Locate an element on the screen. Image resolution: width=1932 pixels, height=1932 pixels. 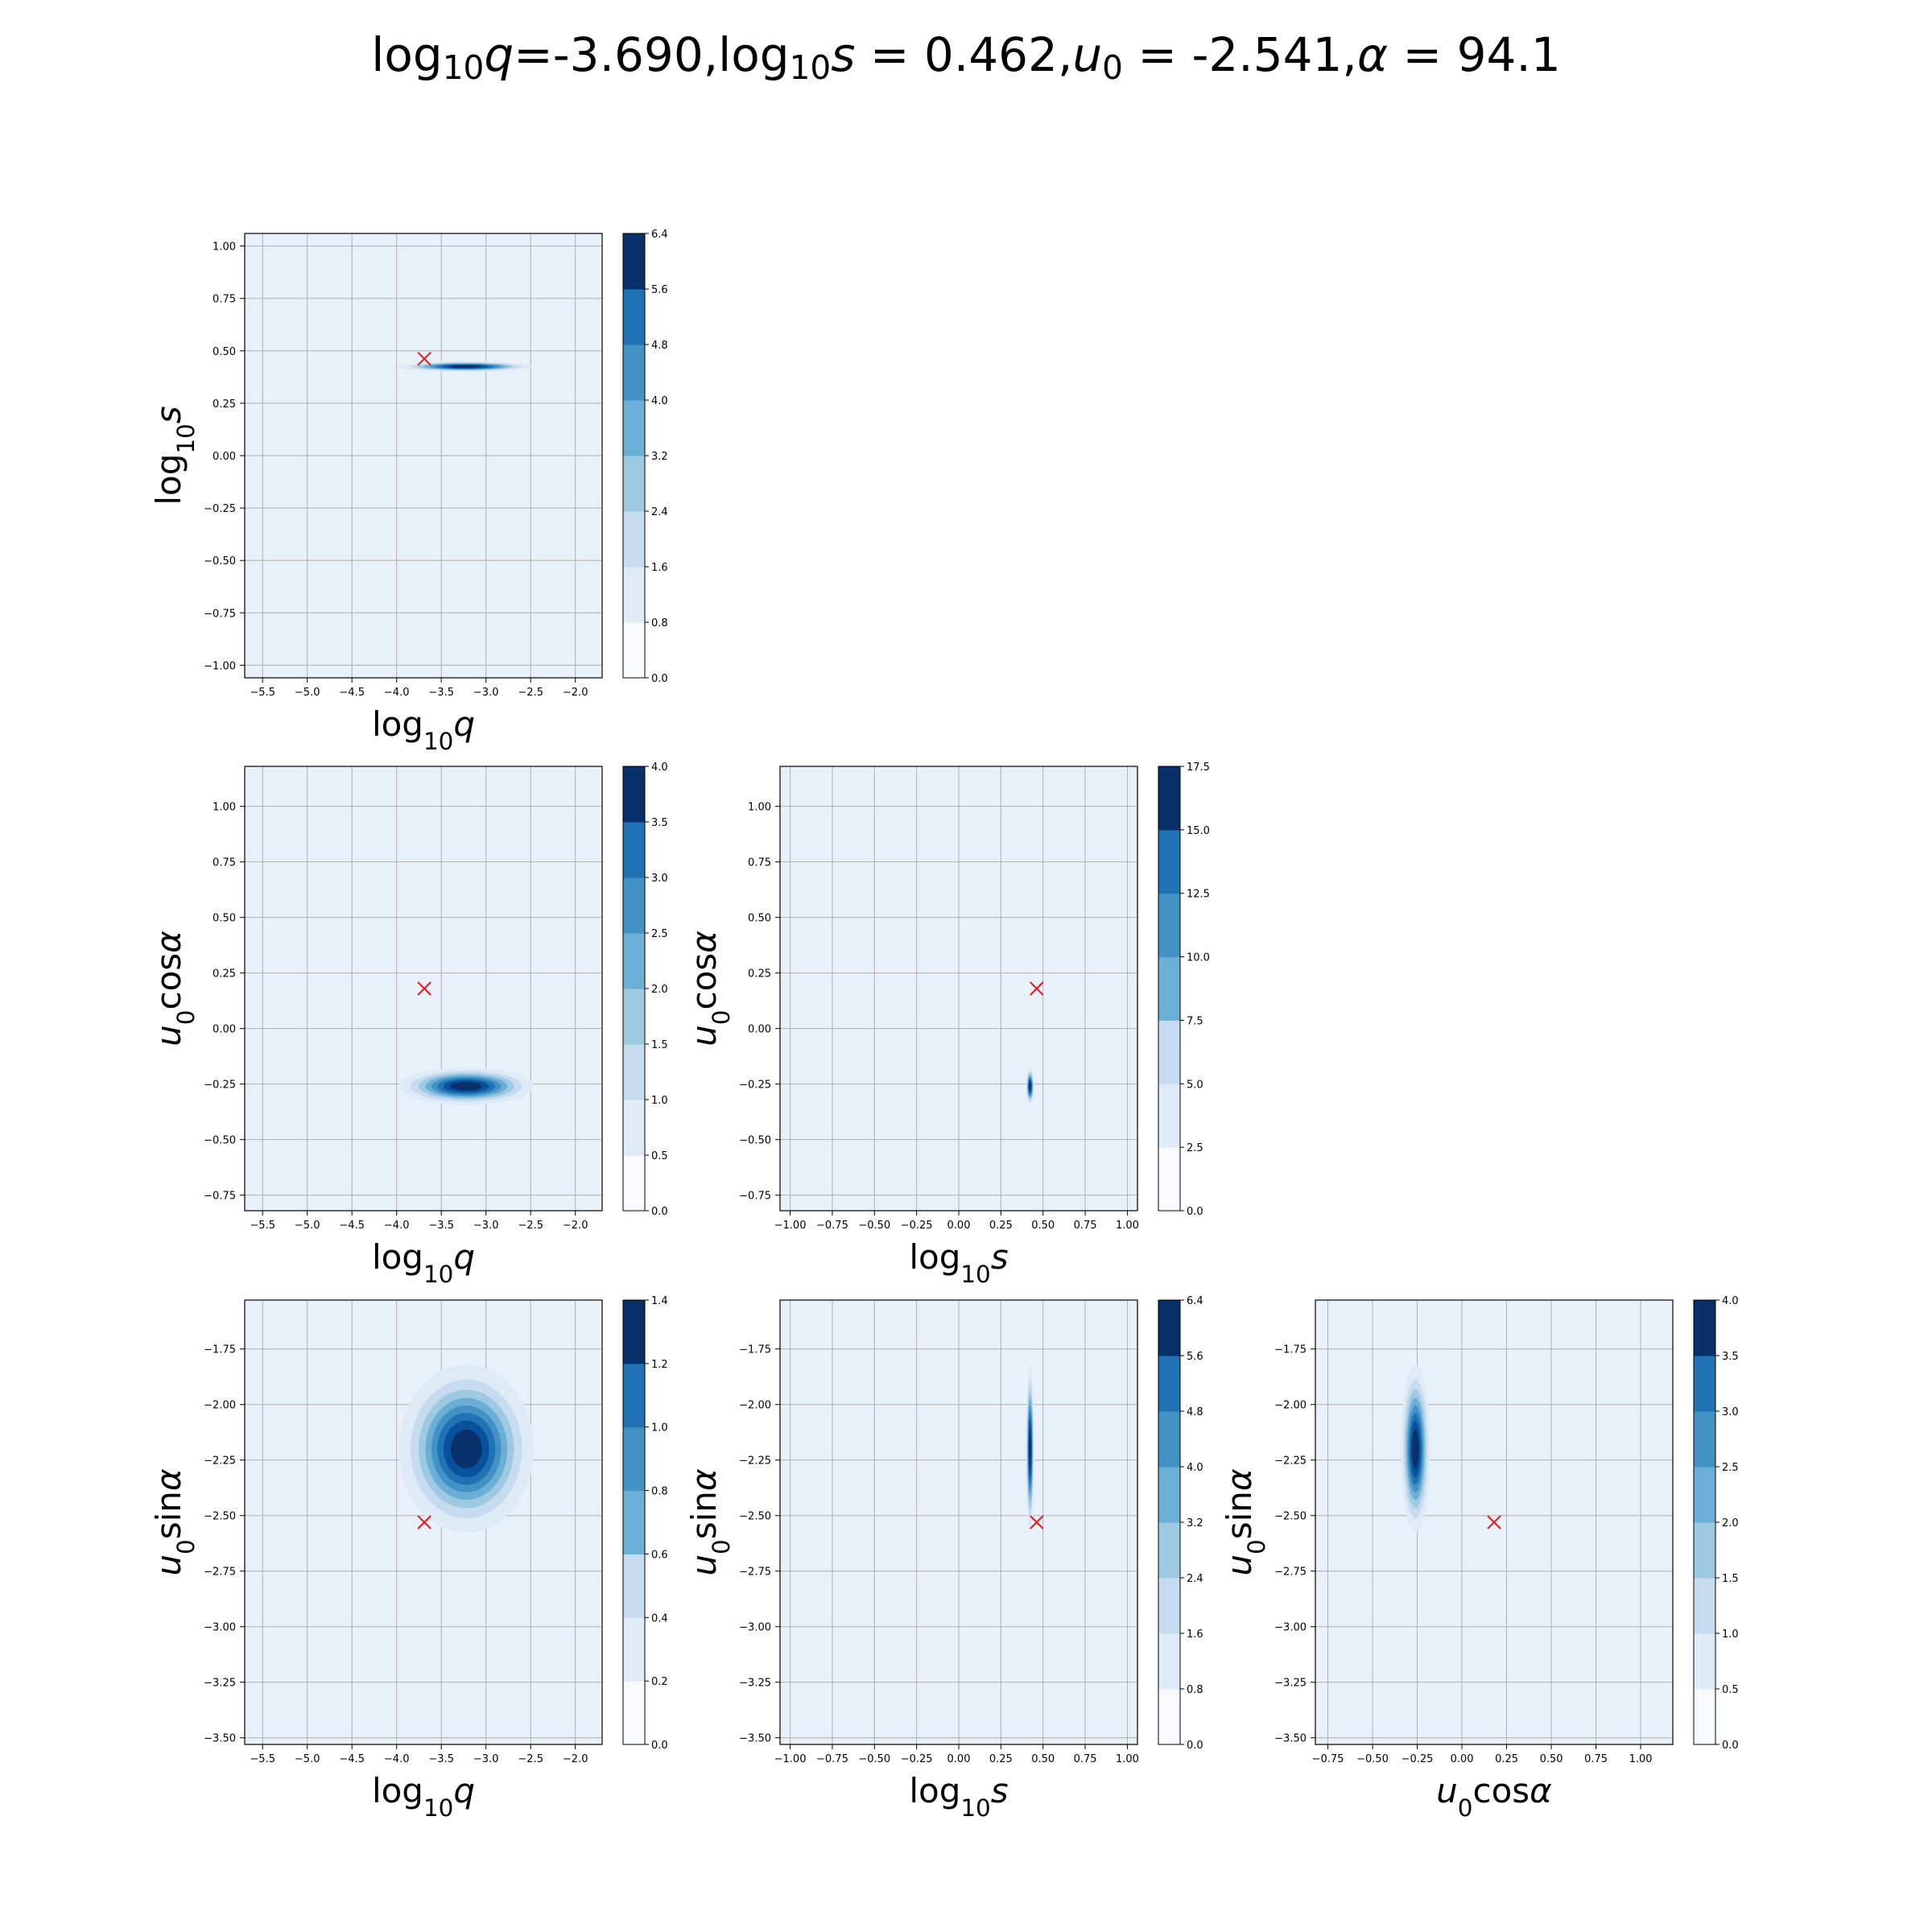
colorbar-tick-label: 2.0 is located at coordinates (1730, 1523).